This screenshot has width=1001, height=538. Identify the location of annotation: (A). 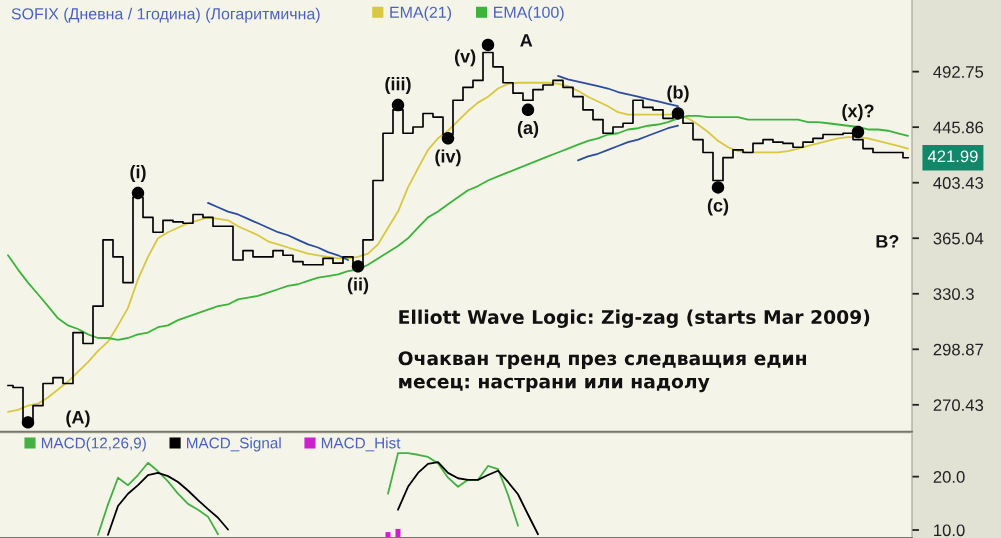
(78, 419).